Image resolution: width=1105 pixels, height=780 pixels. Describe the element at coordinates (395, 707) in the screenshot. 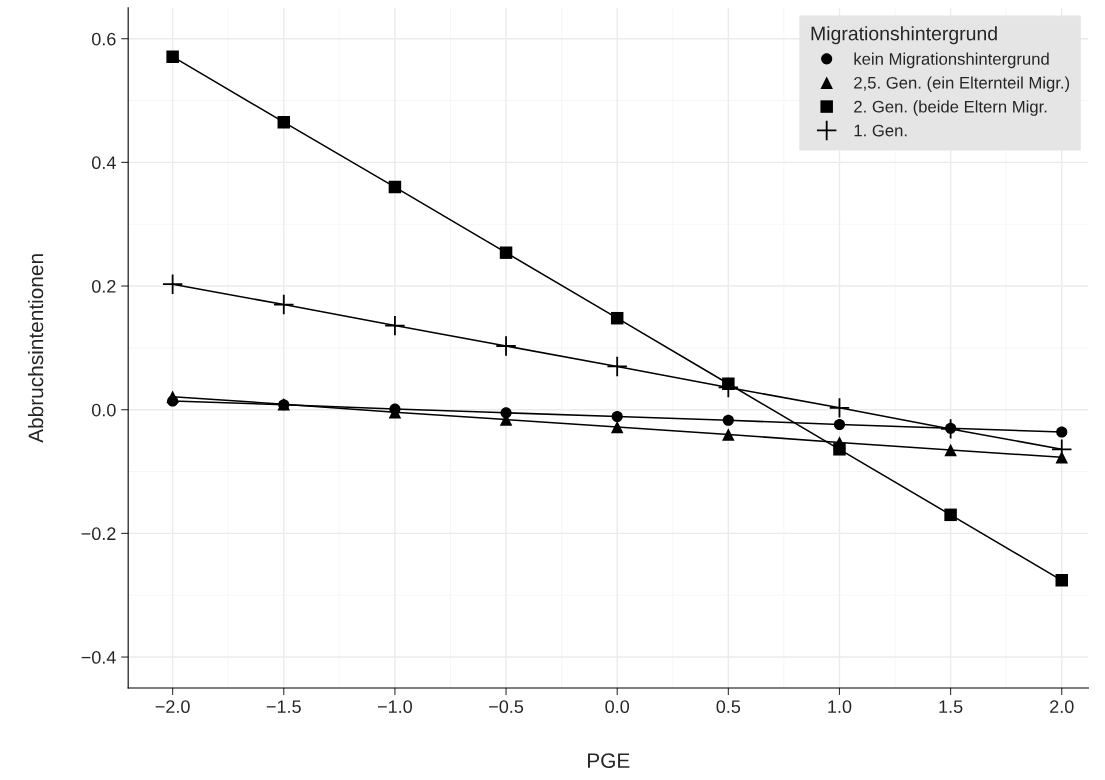

I see `x-tick-label: −1.0` at that location.